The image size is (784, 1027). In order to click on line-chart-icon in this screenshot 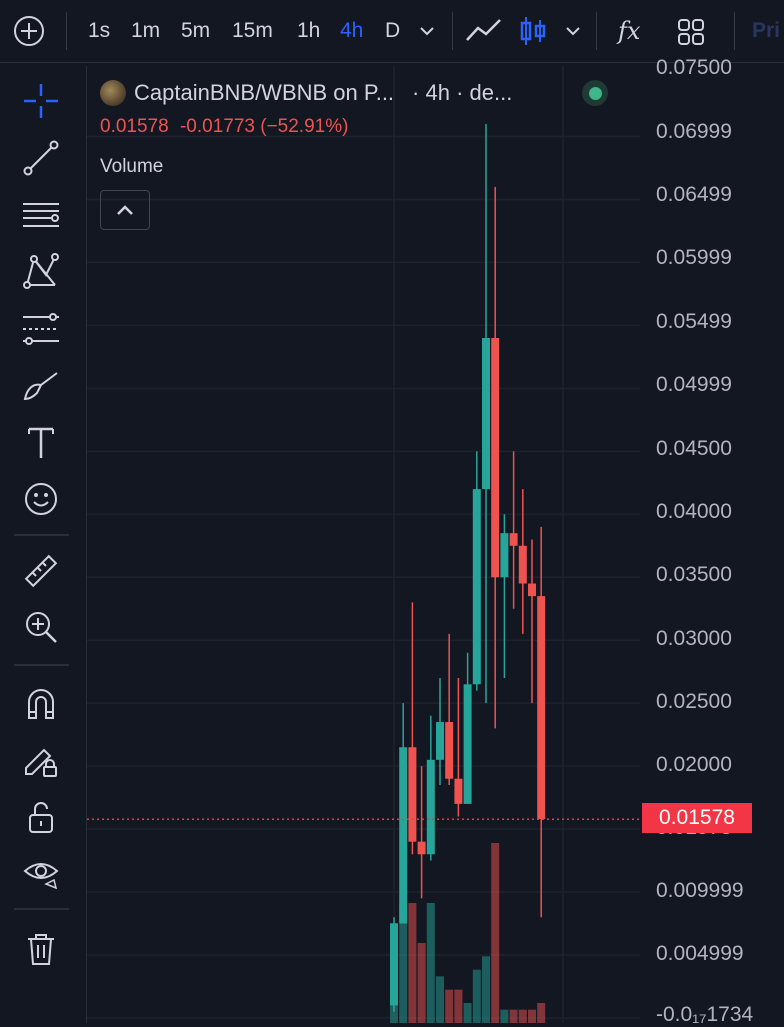, I will do `click(483, 30)`.